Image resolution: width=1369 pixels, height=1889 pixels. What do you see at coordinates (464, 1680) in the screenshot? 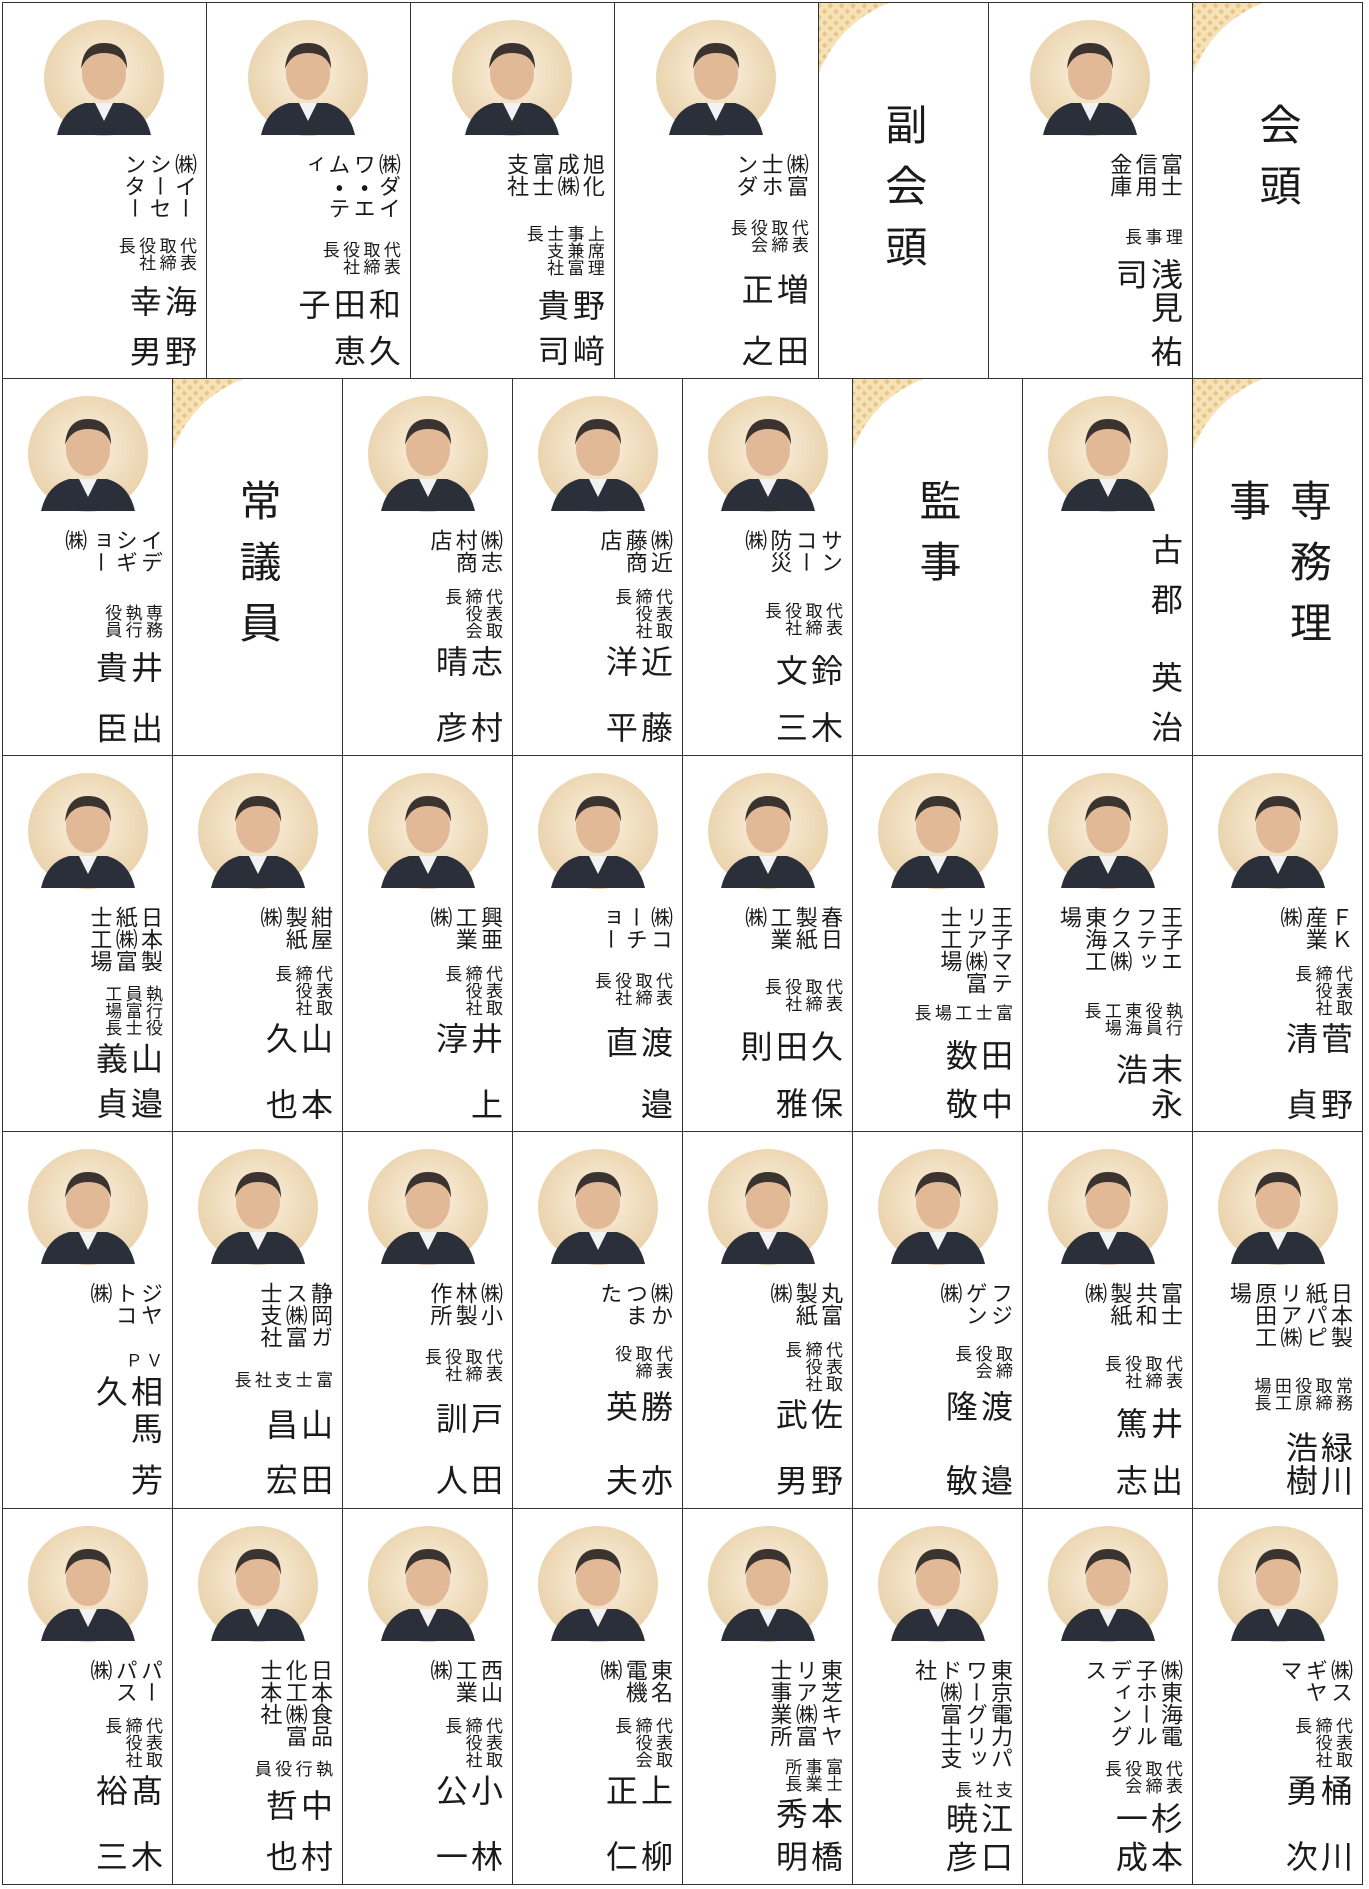
I see `company: 西山工業㈱` at bounding box center [464, 1680].